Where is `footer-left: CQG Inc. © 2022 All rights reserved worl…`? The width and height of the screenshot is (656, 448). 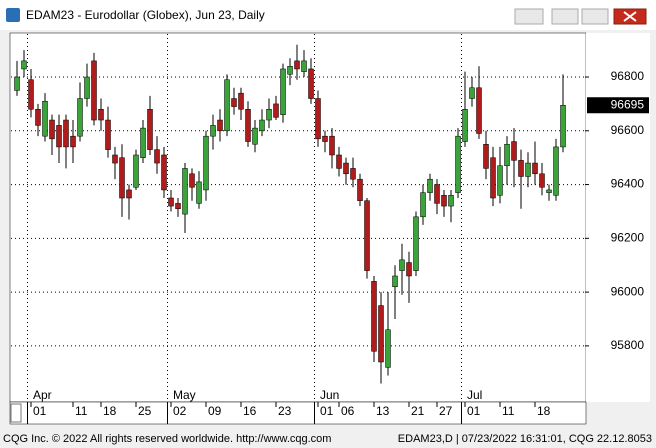 footer-left: CQG Inc. © 2022 All rights reserved worl… is located at coordinates (167, 439).